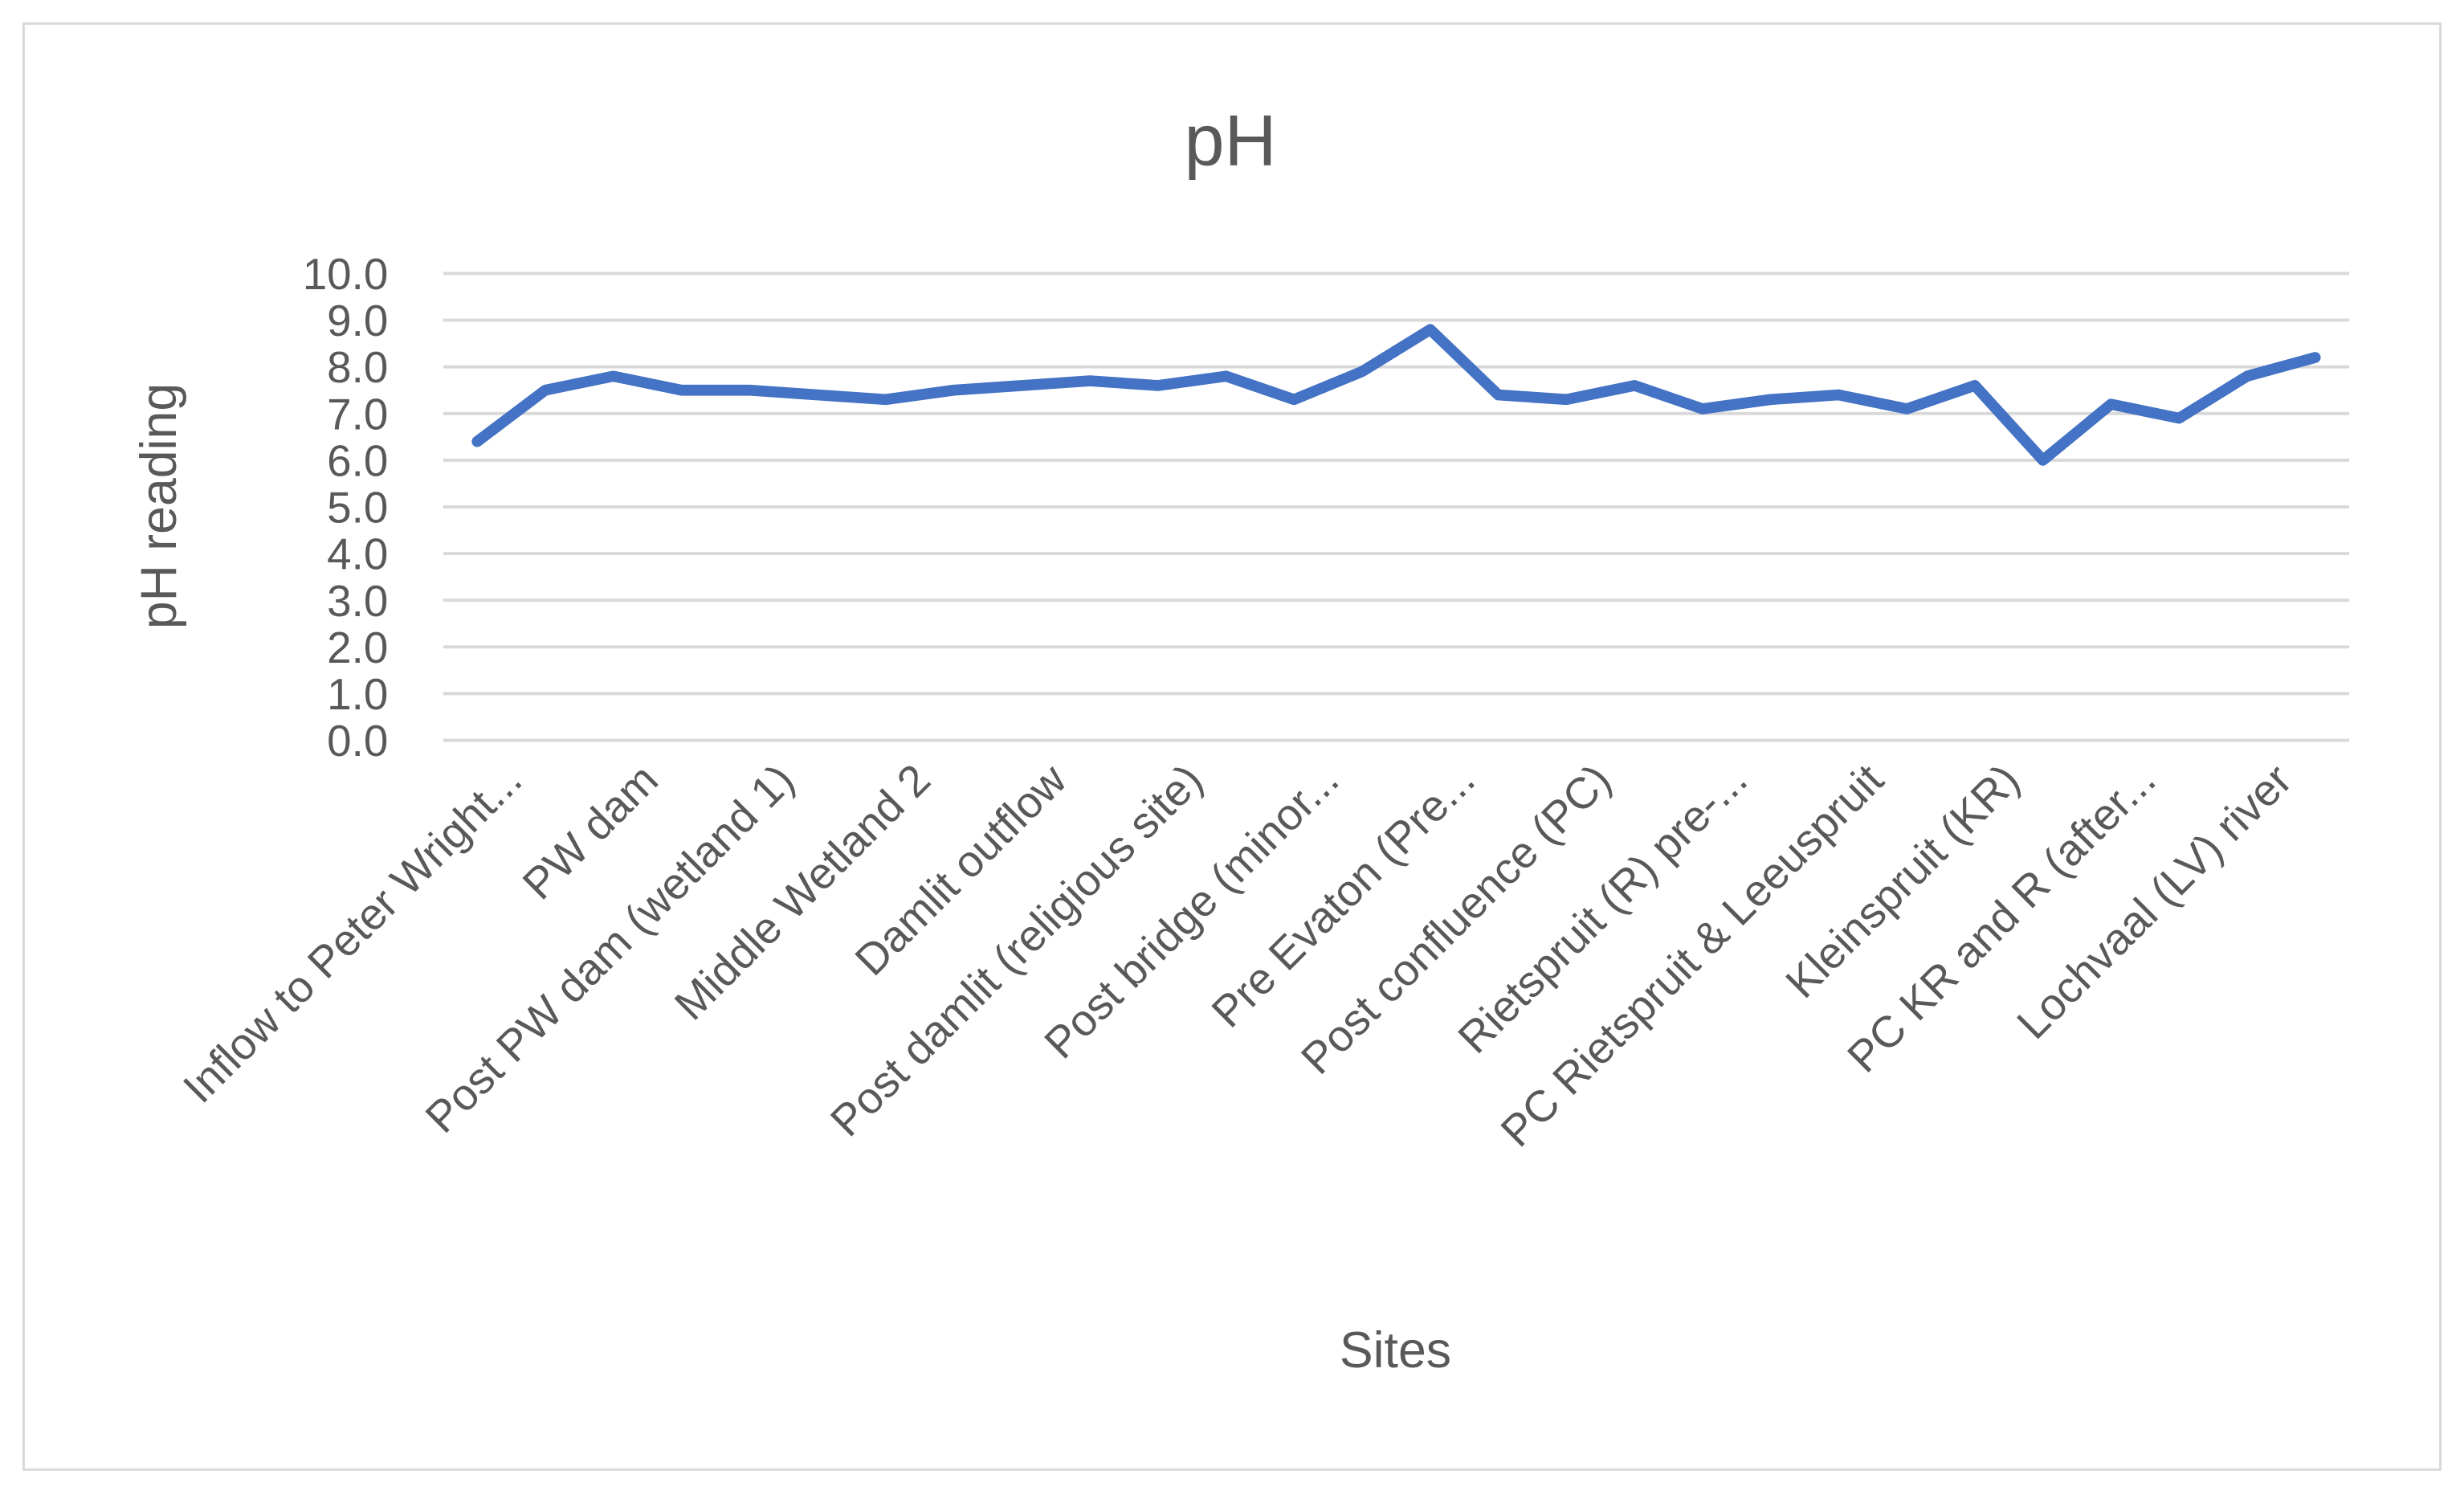 The height and width of the screenshot is (1491, 2464). I want to click on y-tick-label: 1.0, so click(357, 694).